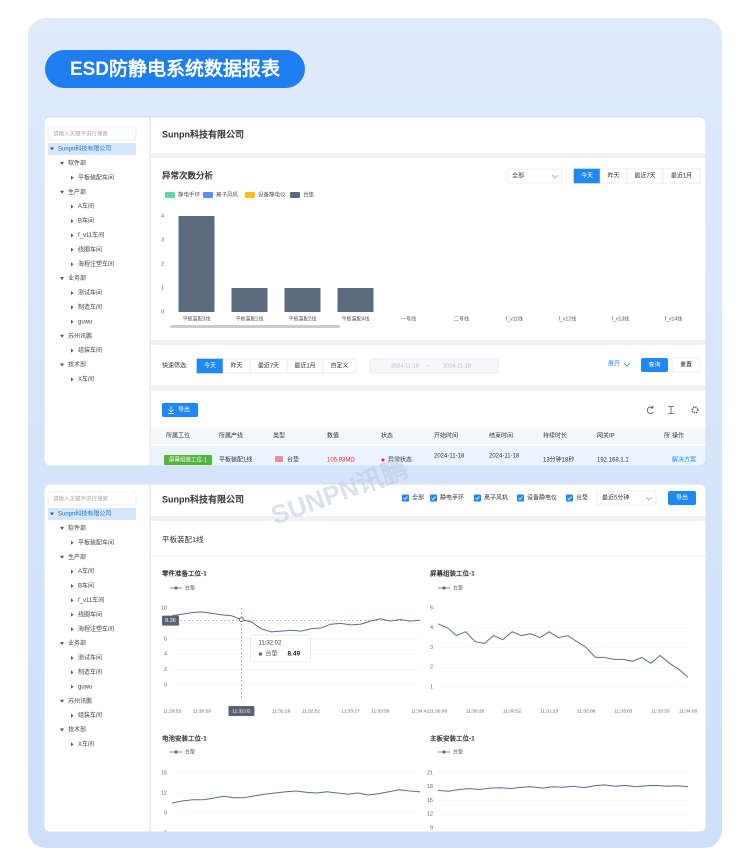 Image resolution: width=750 pixels, height=866 pixels. What do you see at coordinates (671, 410) in the screenshot?
I see `density-icon` at bounding box center [671, 410].